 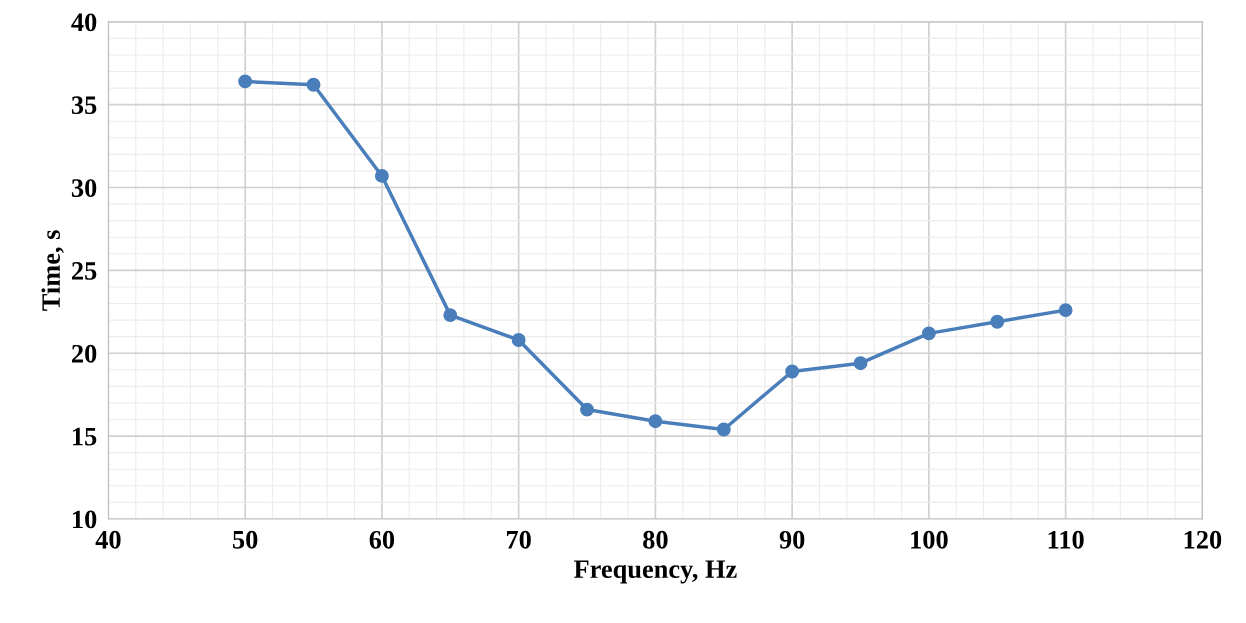 I want to click on y-tick-label: 40, so click(x=84, y=22).